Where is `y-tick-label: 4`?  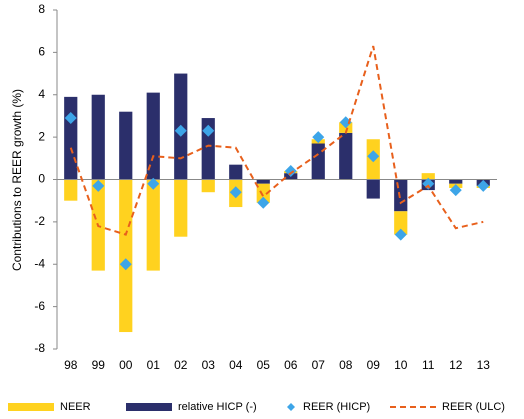
y-tick-label: 4 is located at coordinates (41, 94).